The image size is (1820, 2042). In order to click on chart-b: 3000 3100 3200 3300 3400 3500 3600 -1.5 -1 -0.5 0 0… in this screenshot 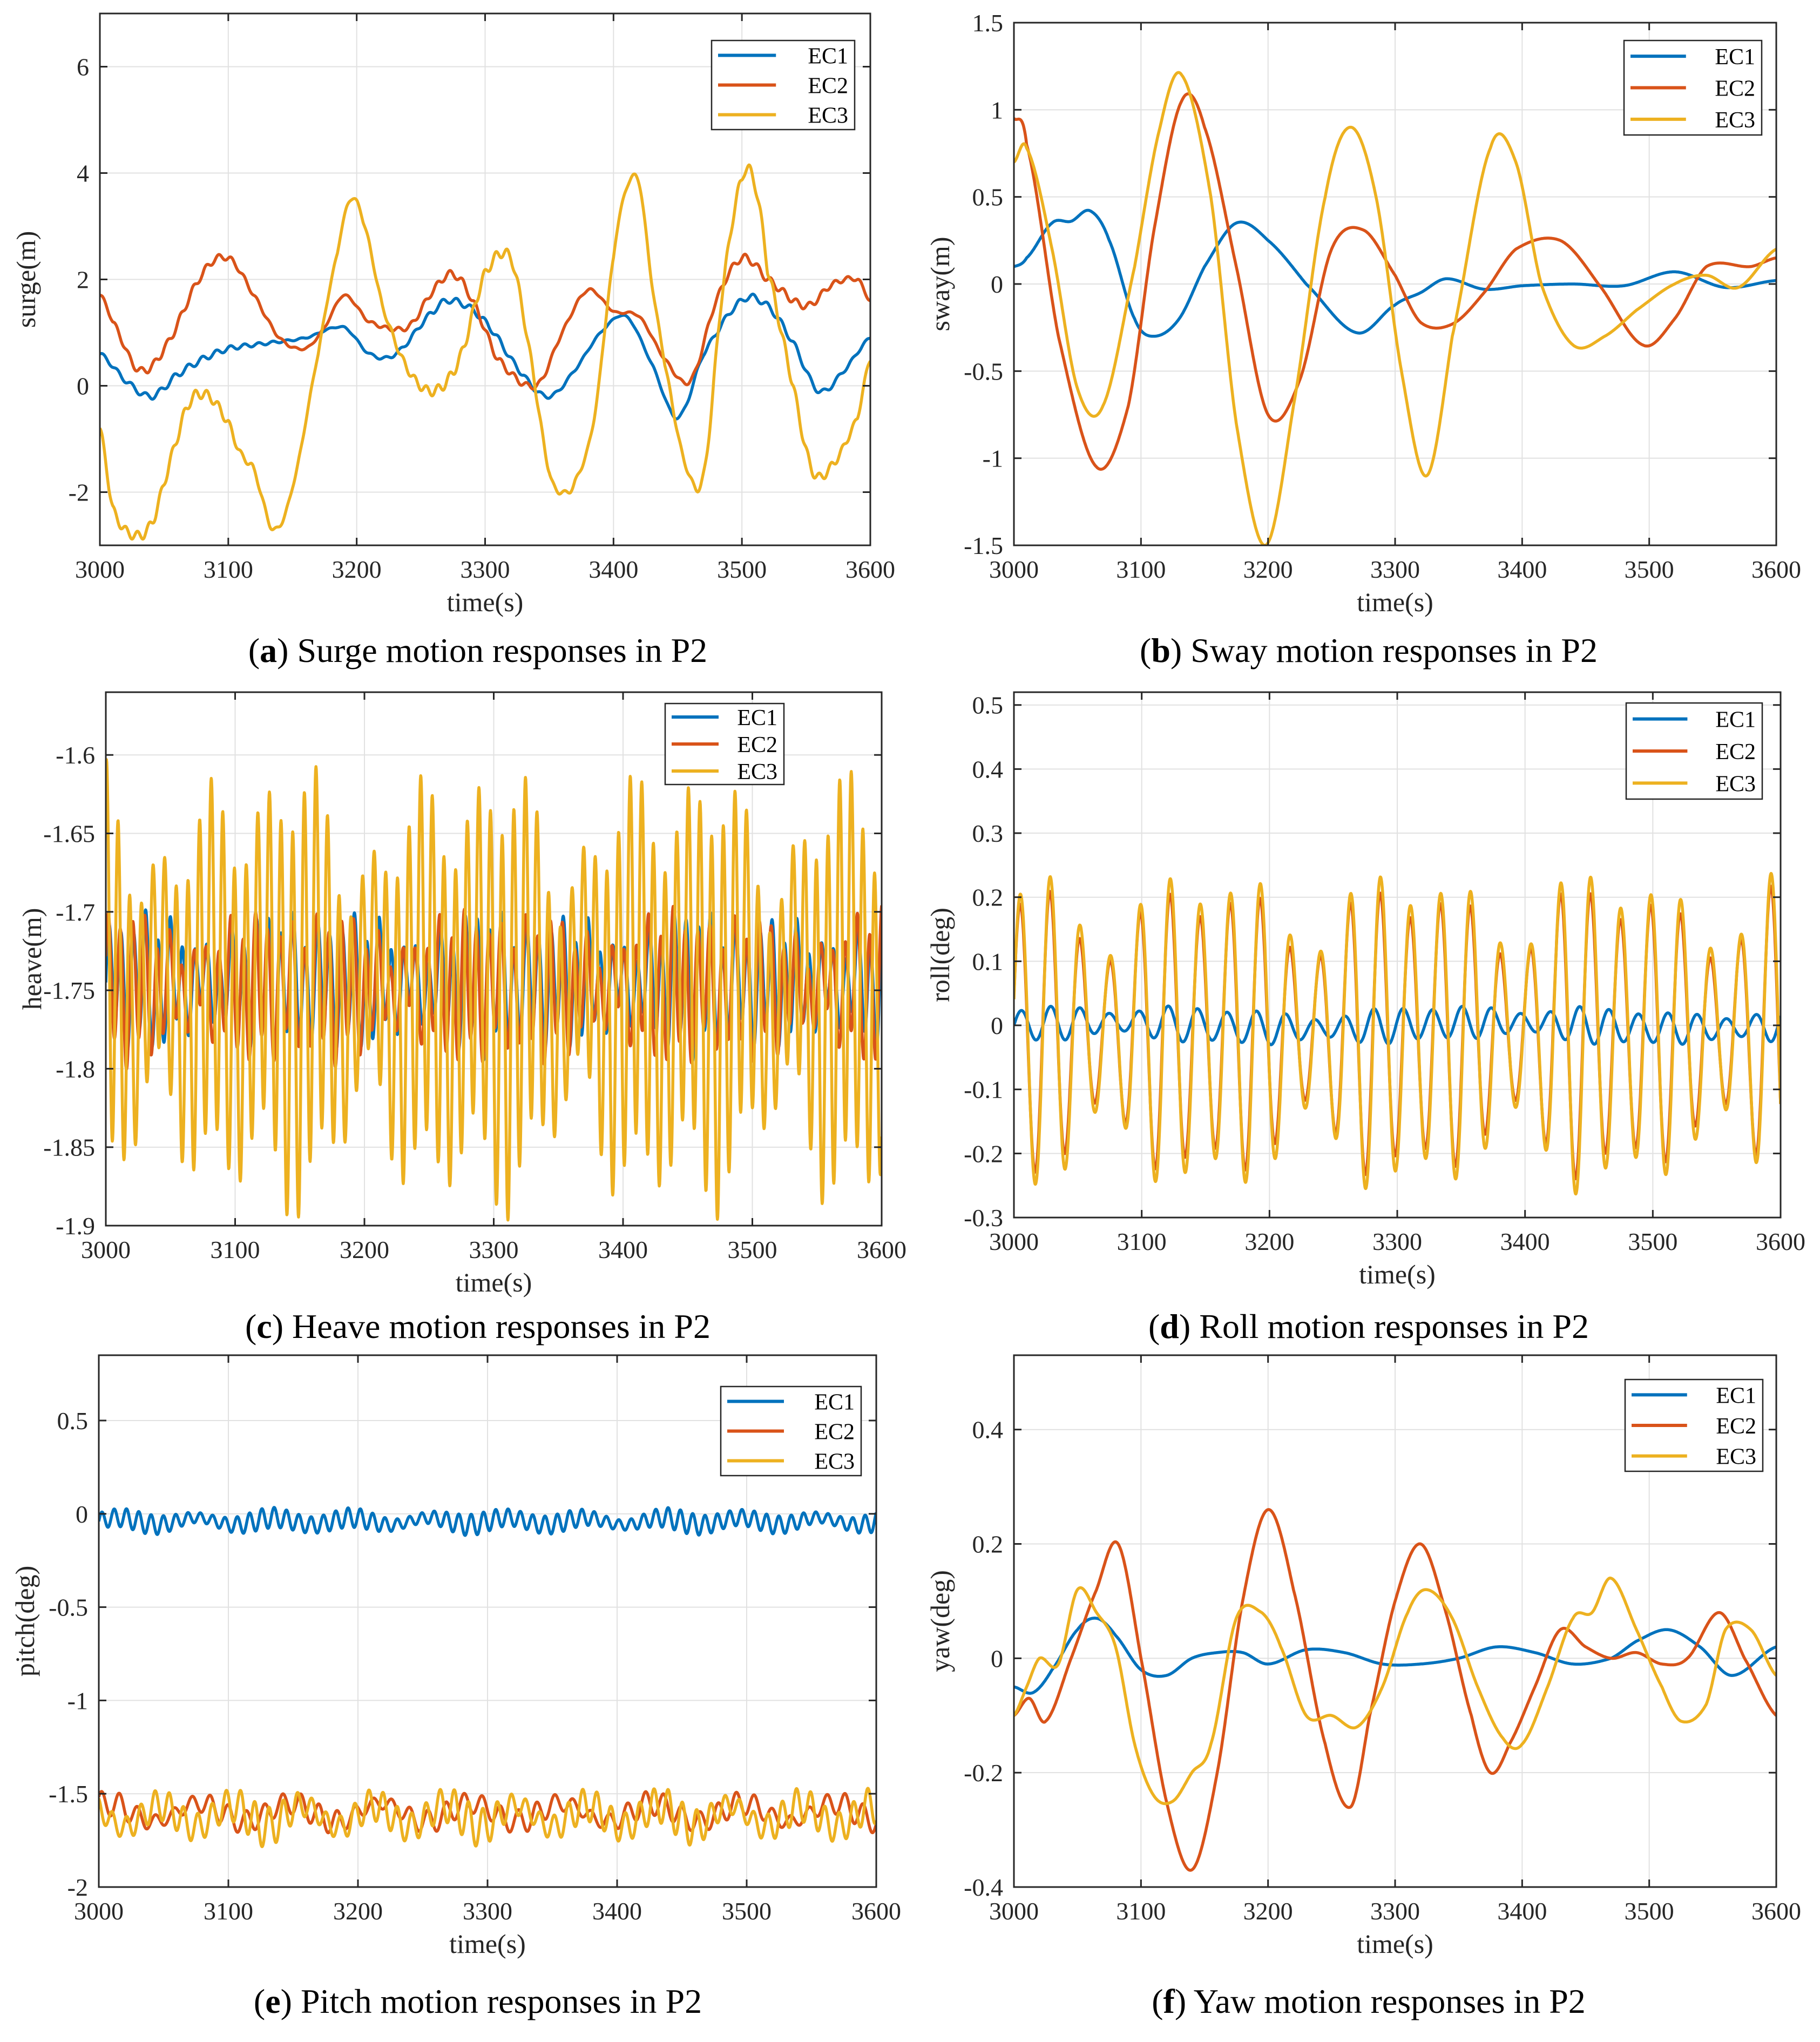, I will do `click(1363, 313)`.